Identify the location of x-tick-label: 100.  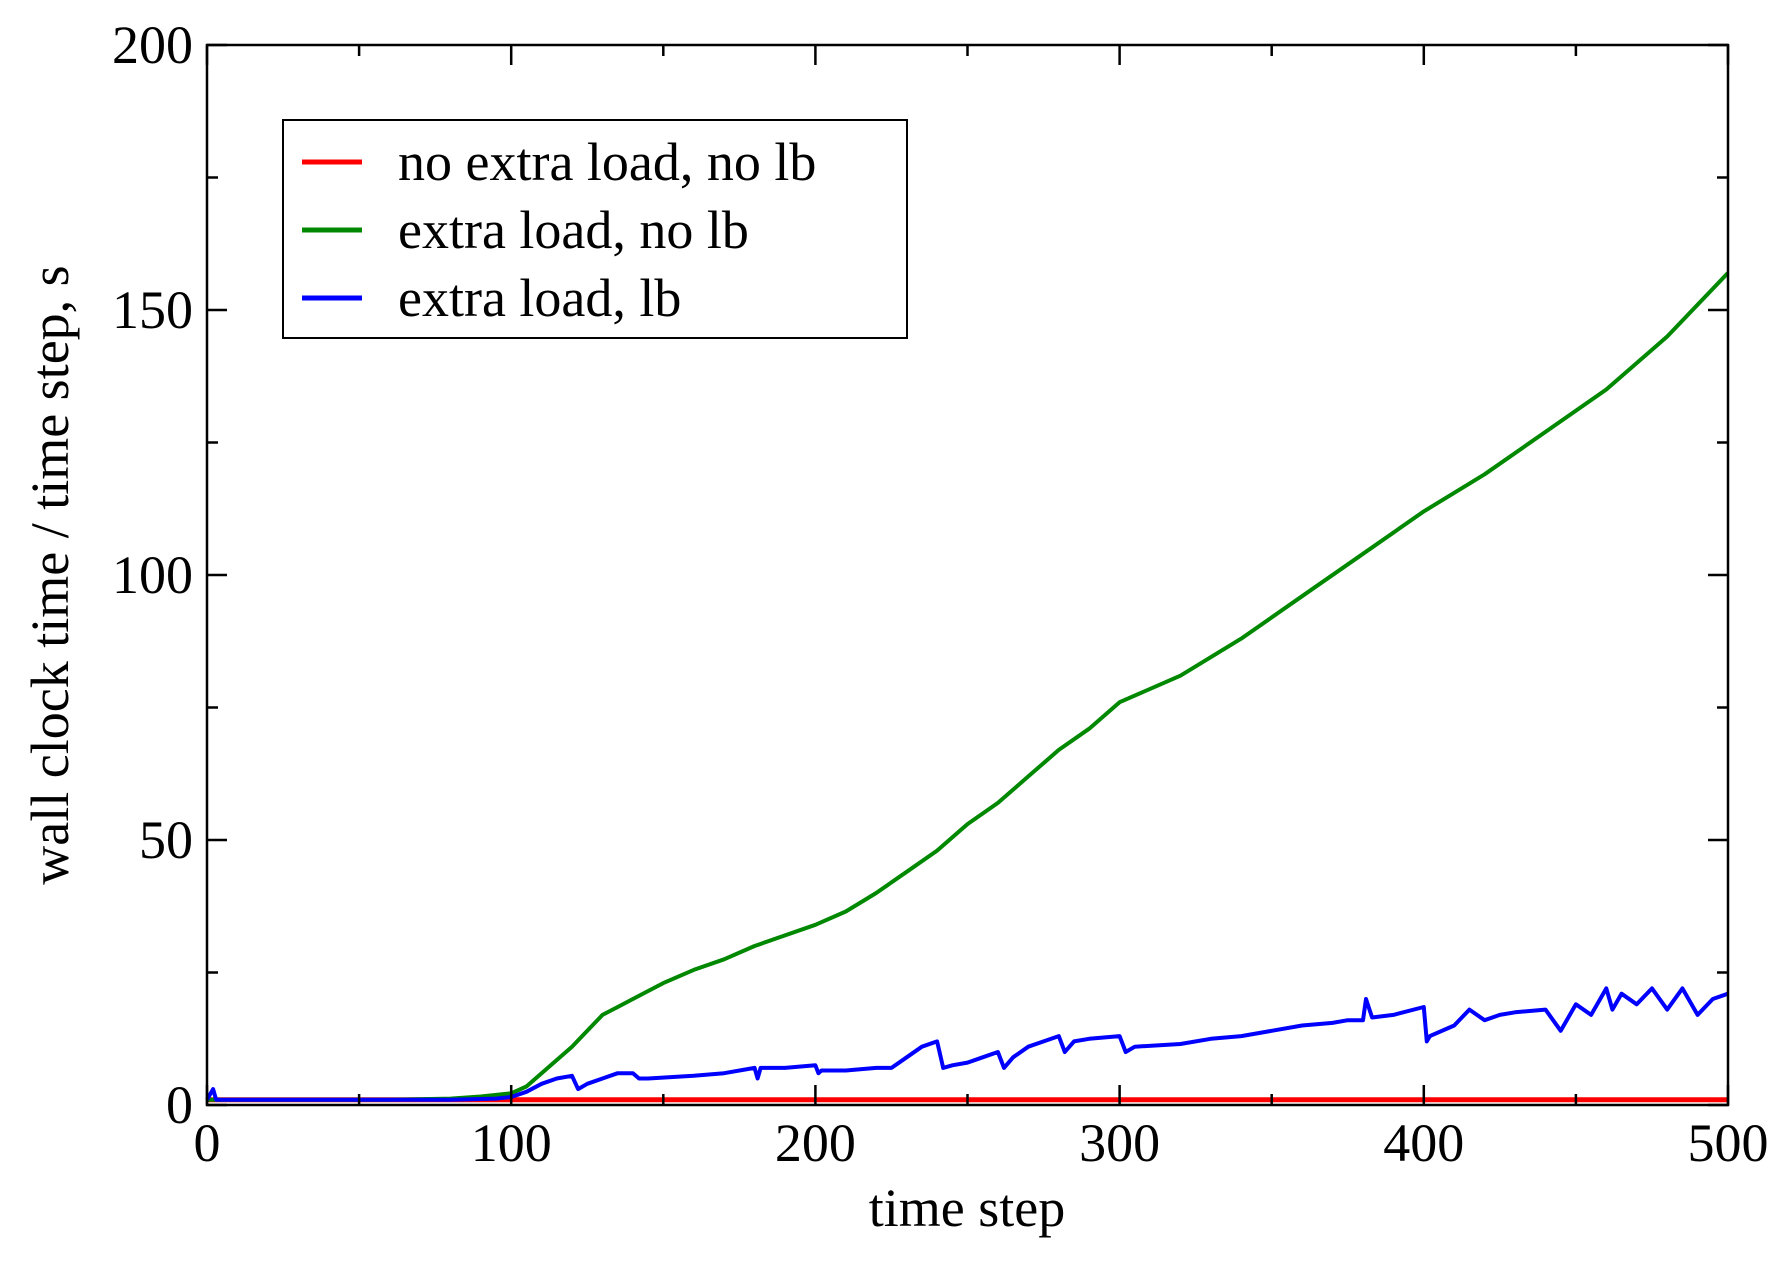
(511, 1143).